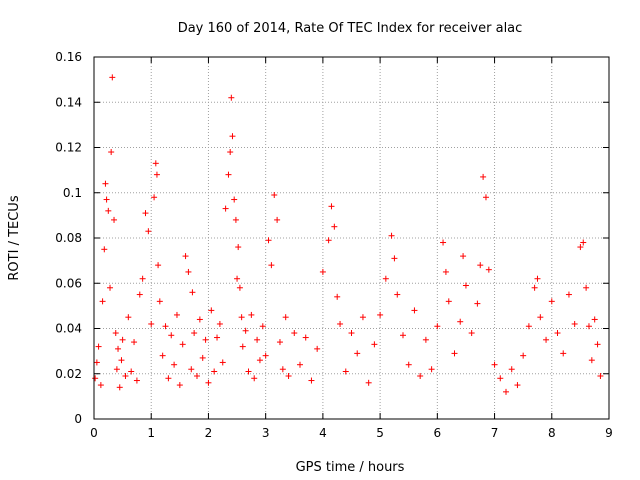  Describe the element at coordinates (68, 238) in the screenshot. I see `y-tick-label: 0.08` at that location.